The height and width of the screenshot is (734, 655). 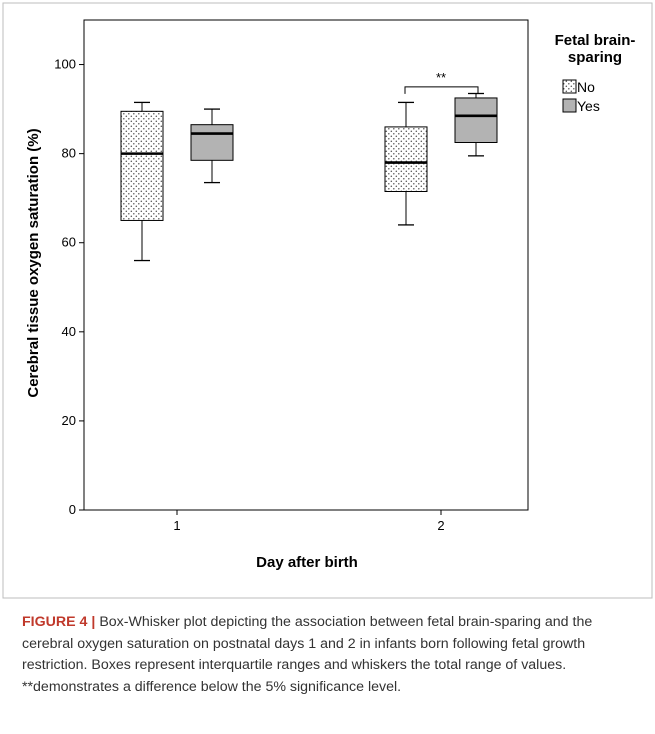 What do you see at coordinates (569, 86) in the screenshot?
I see `legend-swatch-no` at bounding box center [569, 86].